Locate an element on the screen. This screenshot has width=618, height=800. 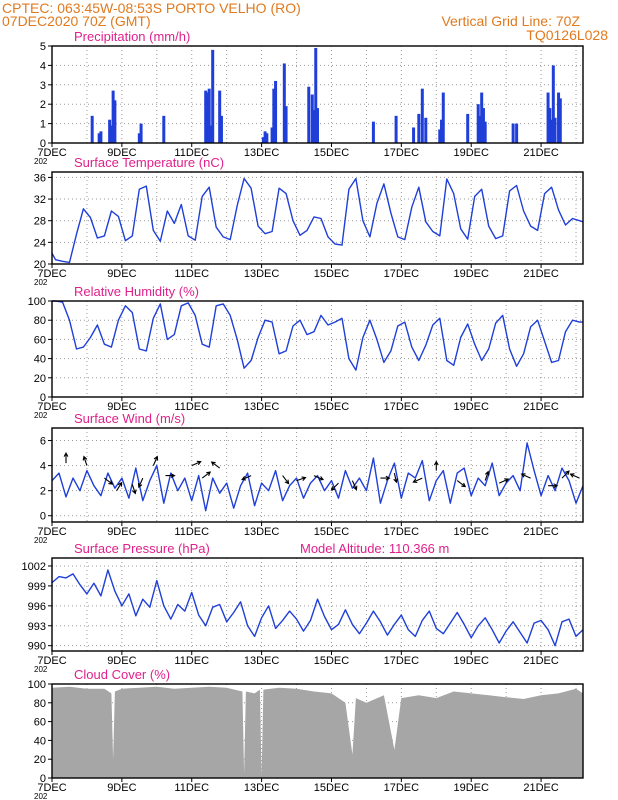
surface-wind-title: Surface Wind (m/s) is located at coordinates (129, 418).